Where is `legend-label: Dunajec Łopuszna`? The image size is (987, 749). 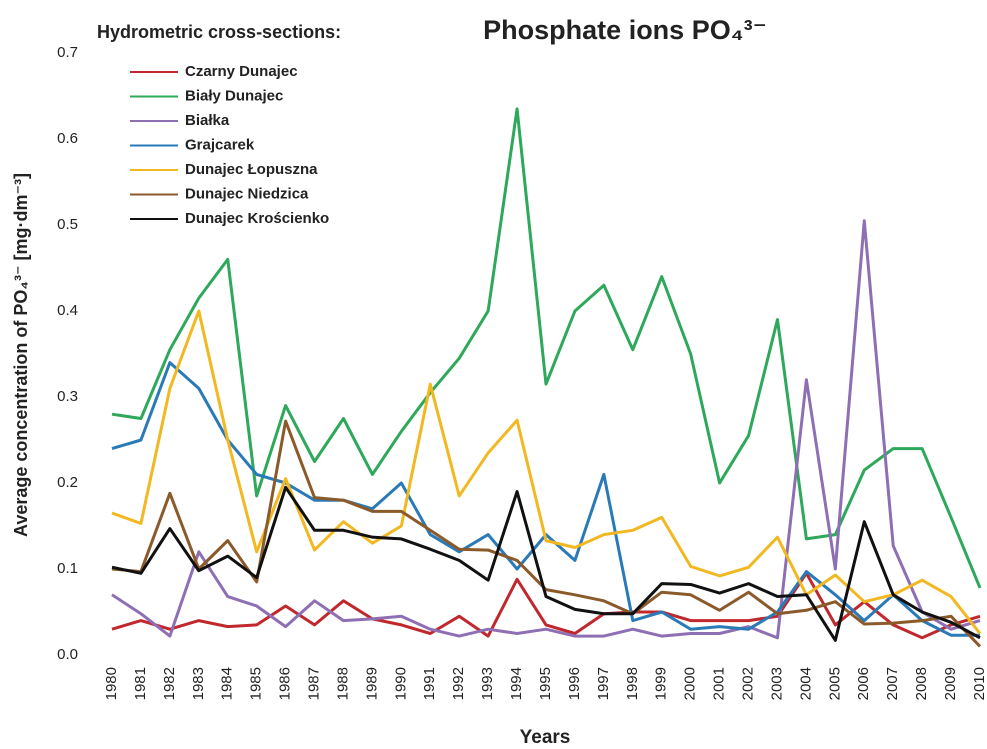 legend-label: Dunajec Łopuszna is located at coordinates (251, 169).